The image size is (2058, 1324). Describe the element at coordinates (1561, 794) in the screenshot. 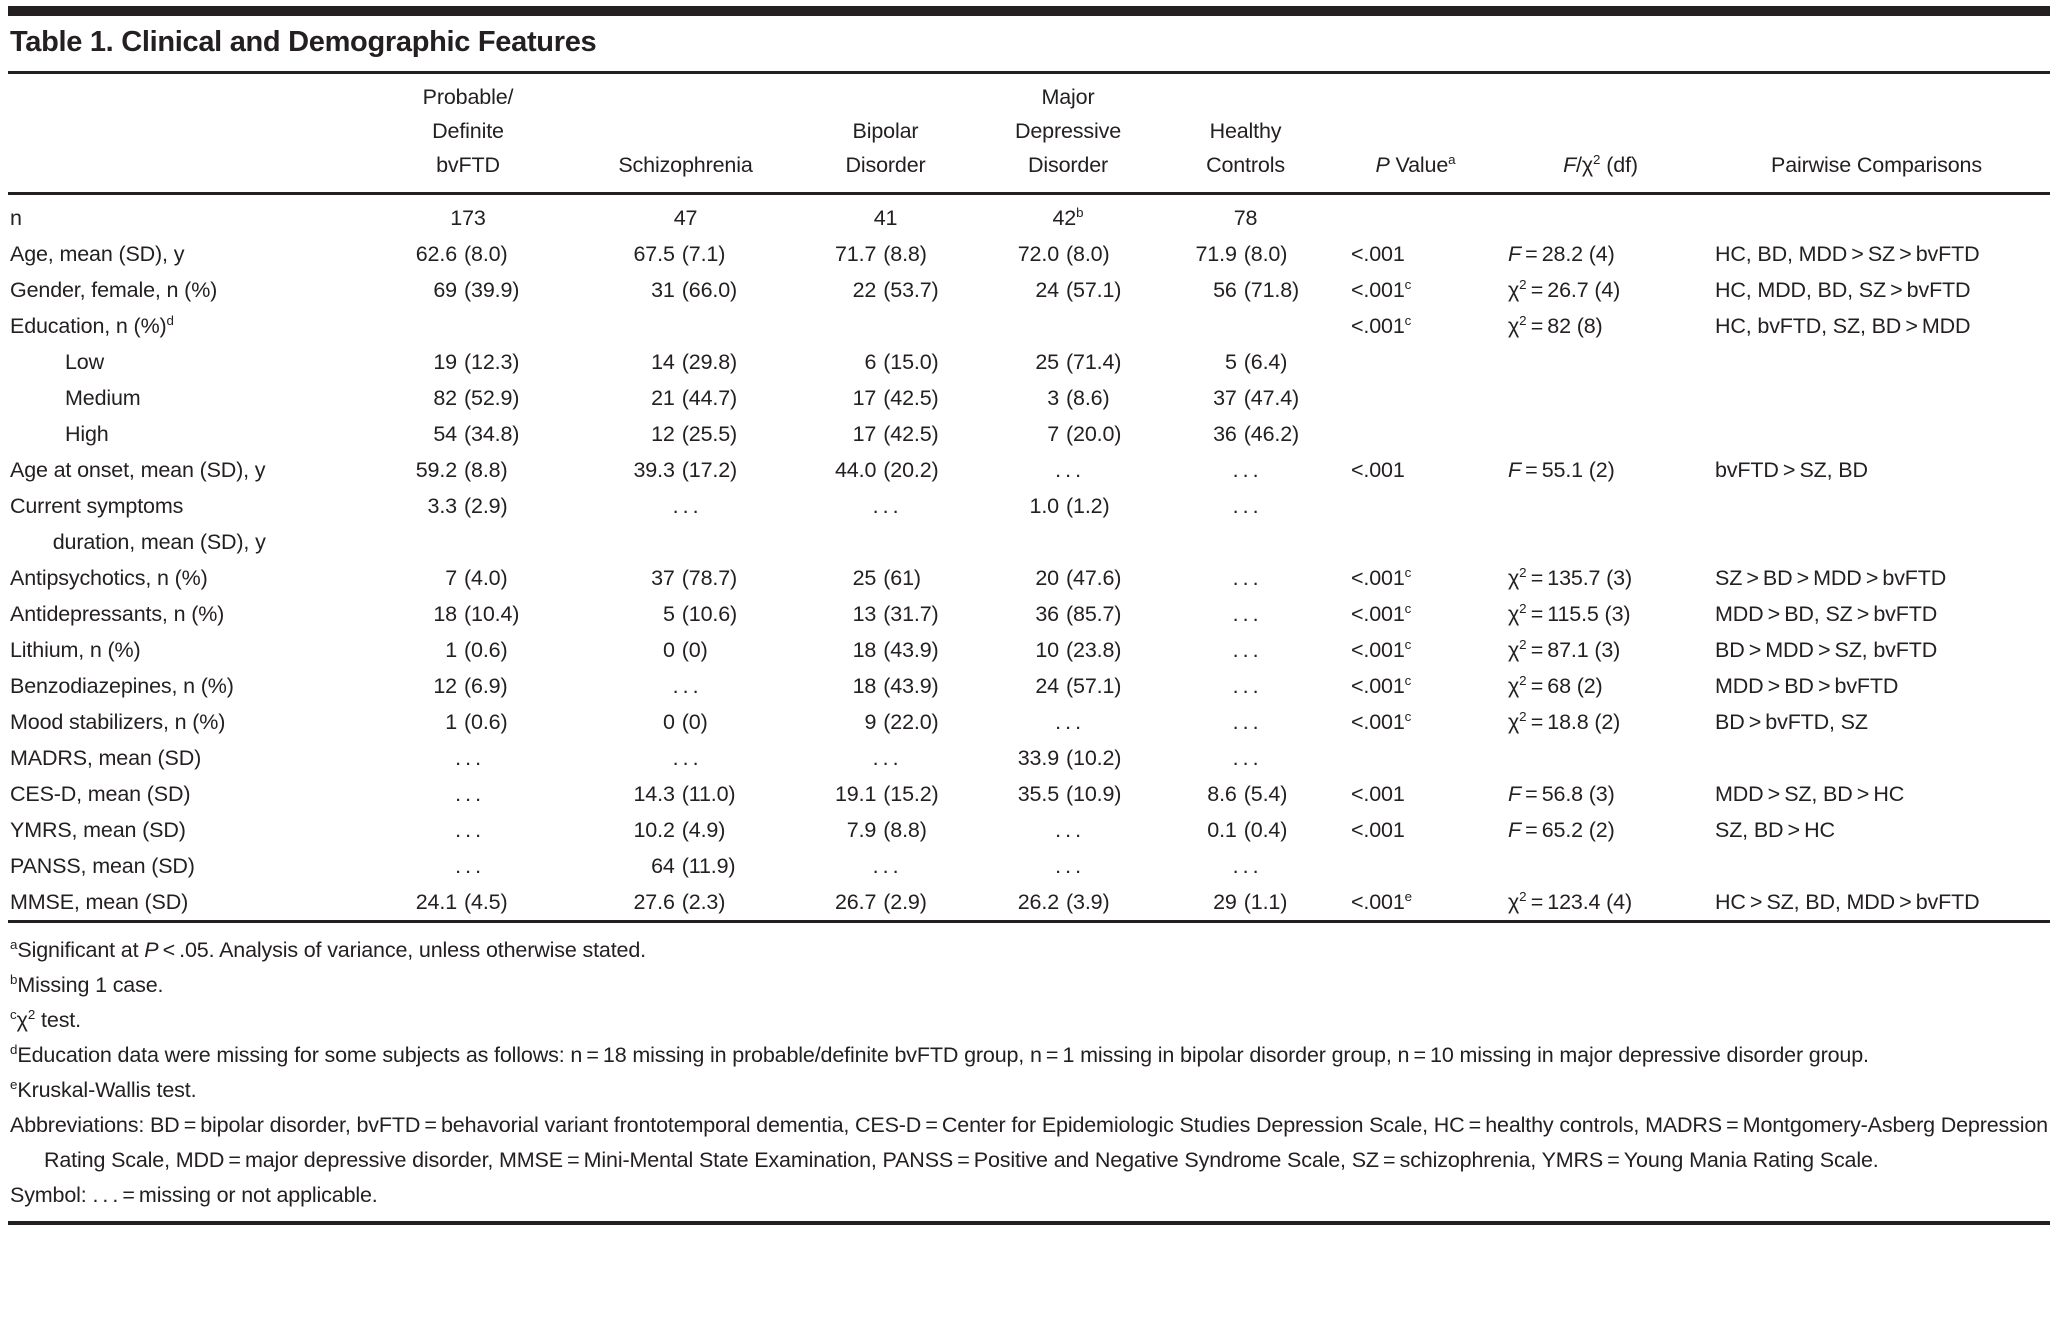

I see `cell-f-chi2: F = 56.8 (3)` at that location.